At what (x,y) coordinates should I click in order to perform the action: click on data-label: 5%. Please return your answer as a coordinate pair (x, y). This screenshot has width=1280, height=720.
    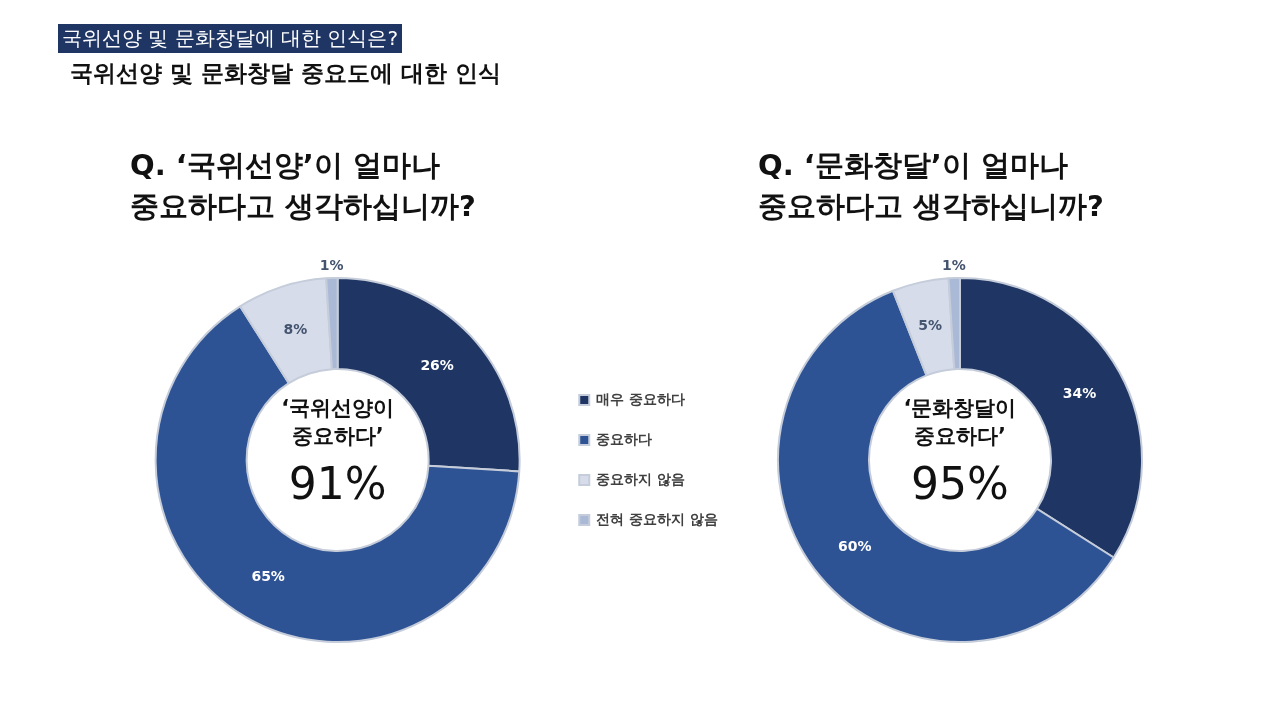
    Looking at the image, I should click on (930, 325).